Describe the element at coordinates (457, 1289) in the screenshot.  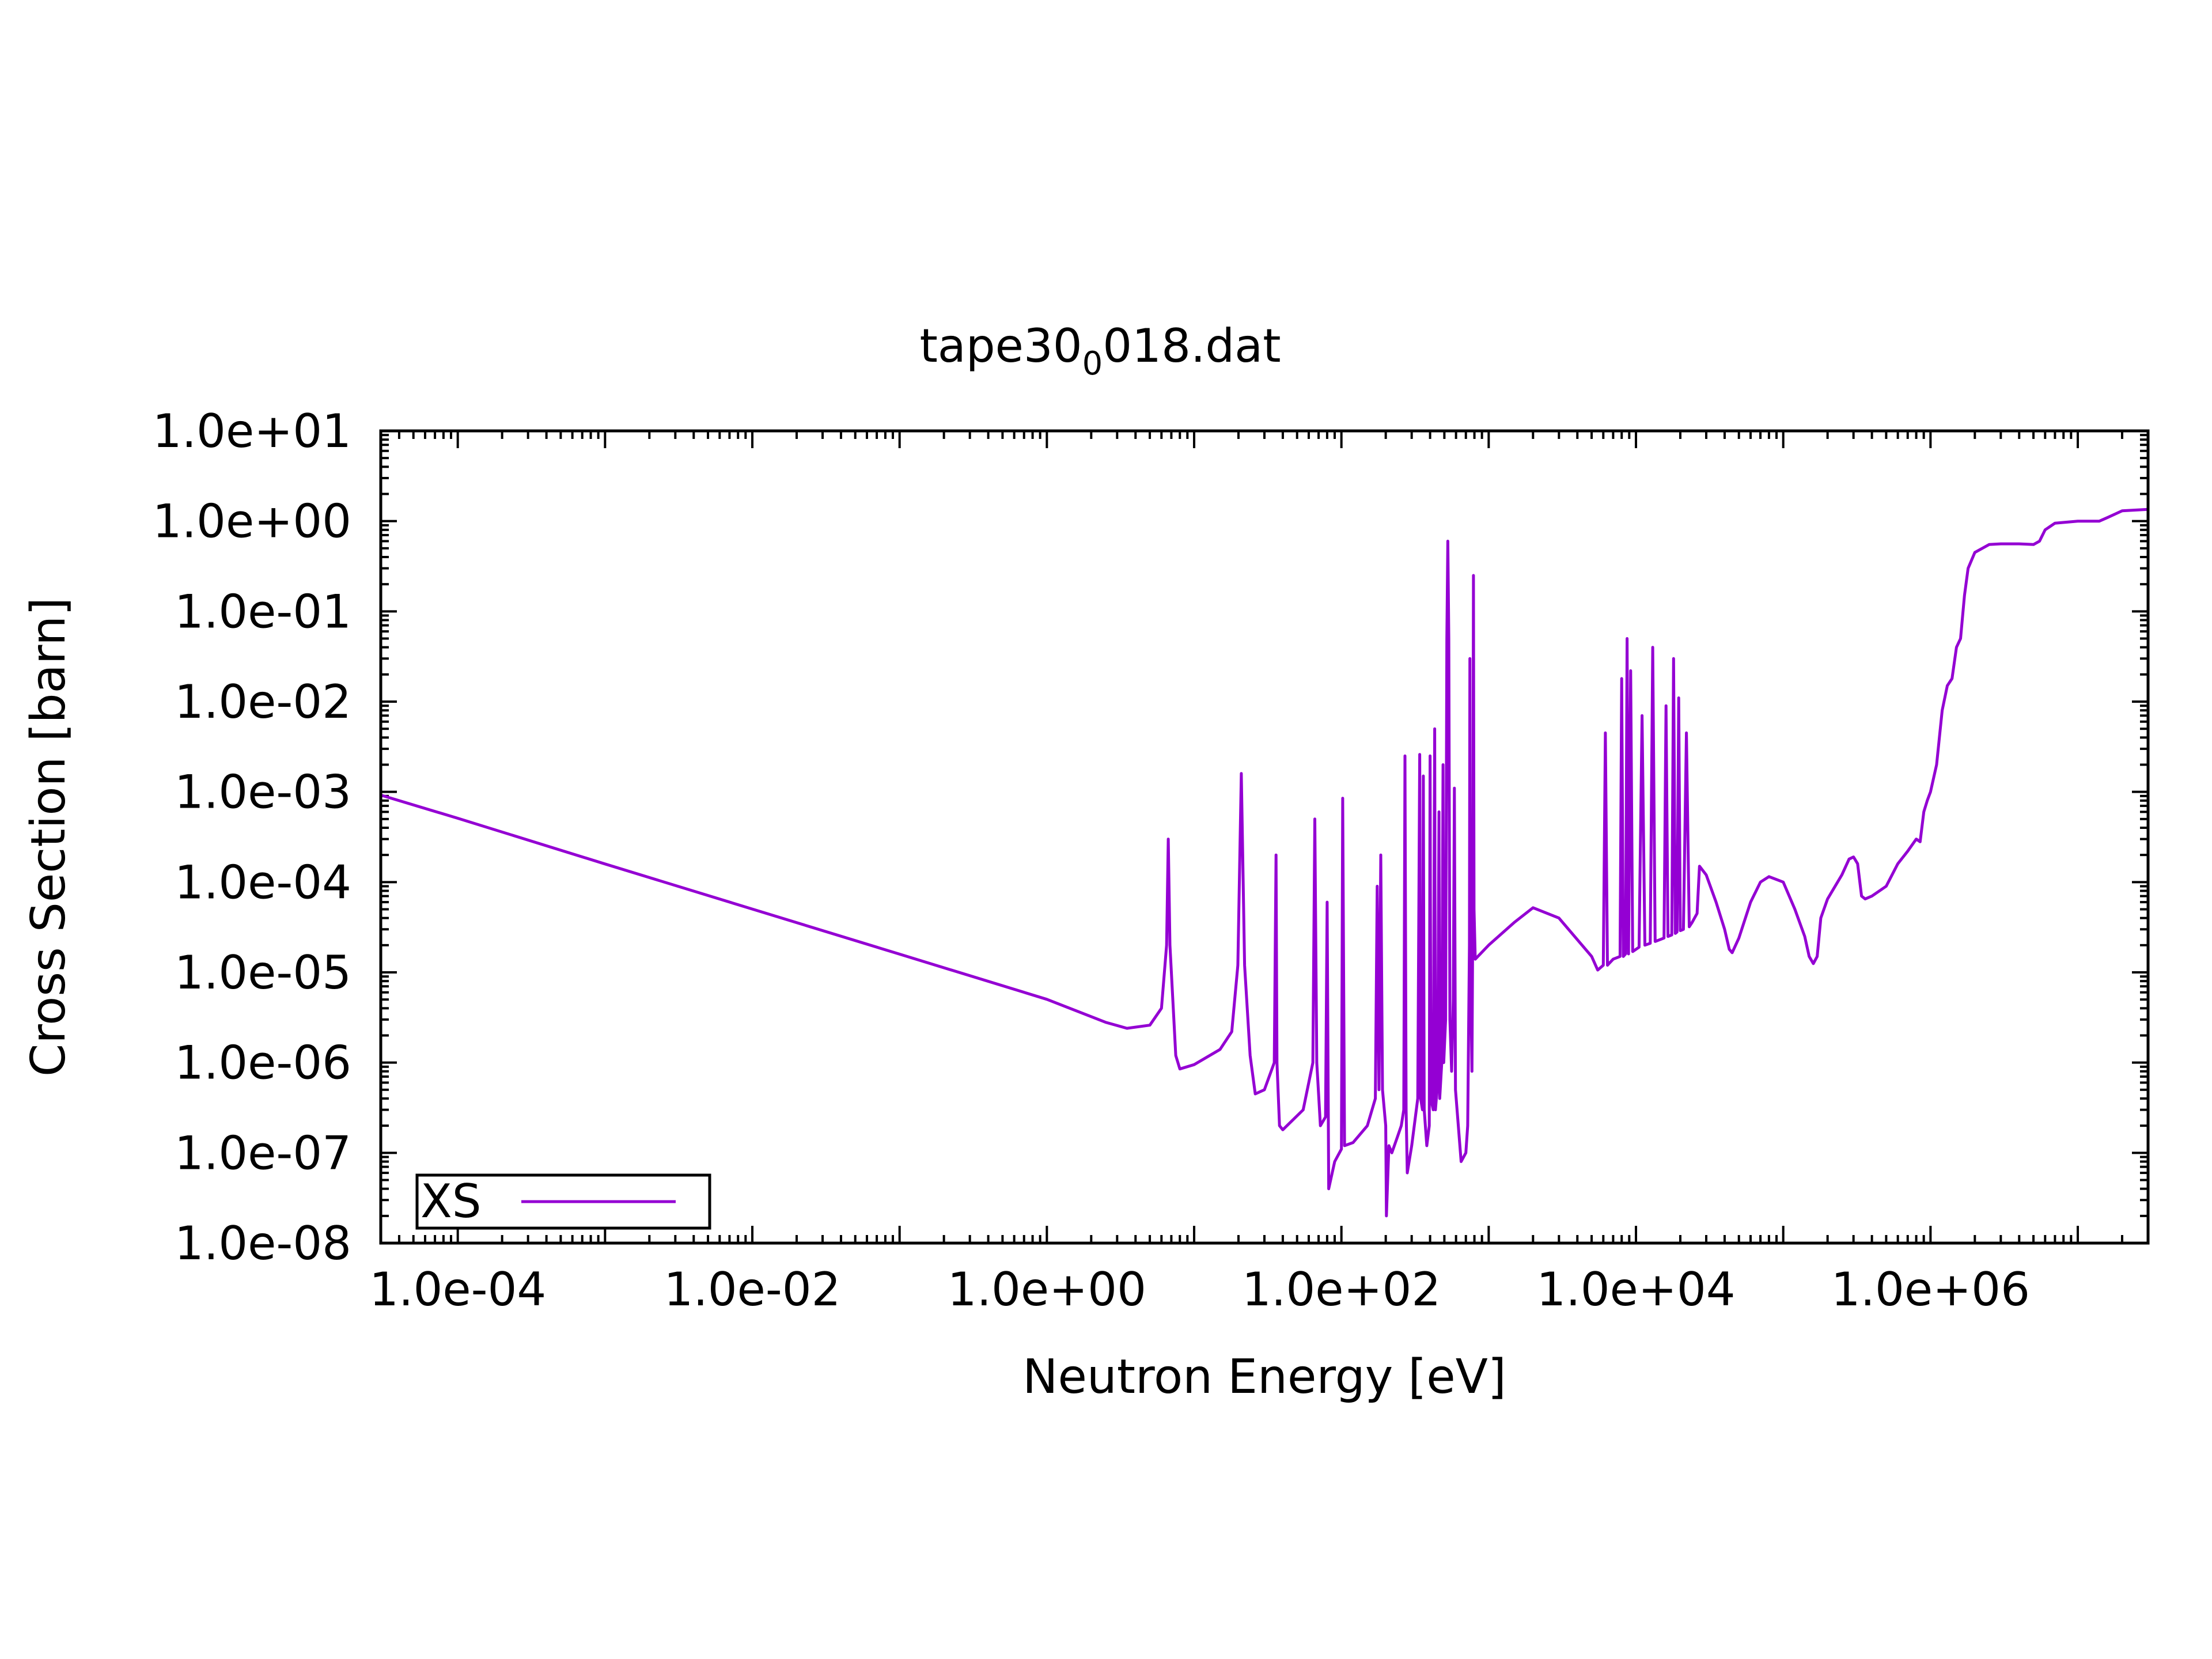
I see `x-tick-label: 1.0e-04` at that location.